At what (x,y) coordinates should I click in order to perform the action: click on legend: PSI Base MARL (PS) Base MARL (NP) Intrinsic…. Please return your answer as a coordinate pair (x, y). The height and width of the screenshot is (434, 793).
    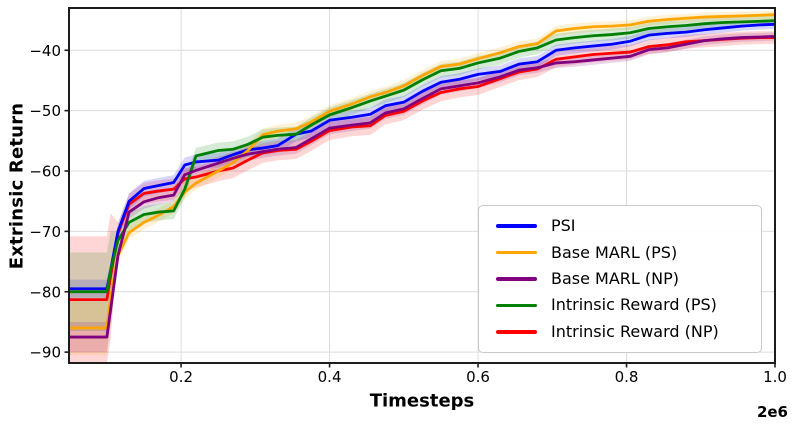
    Looking at the image, I should click on (620, 279).